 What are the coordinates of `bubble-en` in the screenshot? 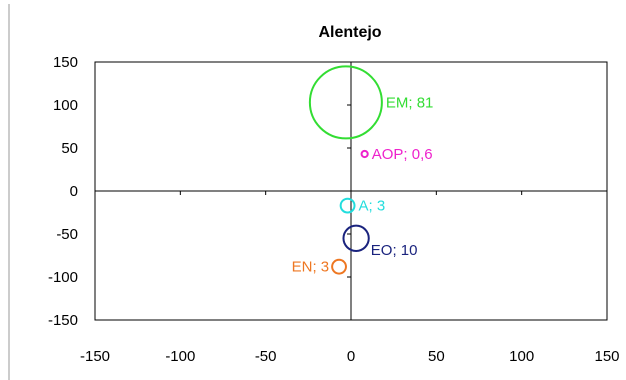 It's located at (339, 266).